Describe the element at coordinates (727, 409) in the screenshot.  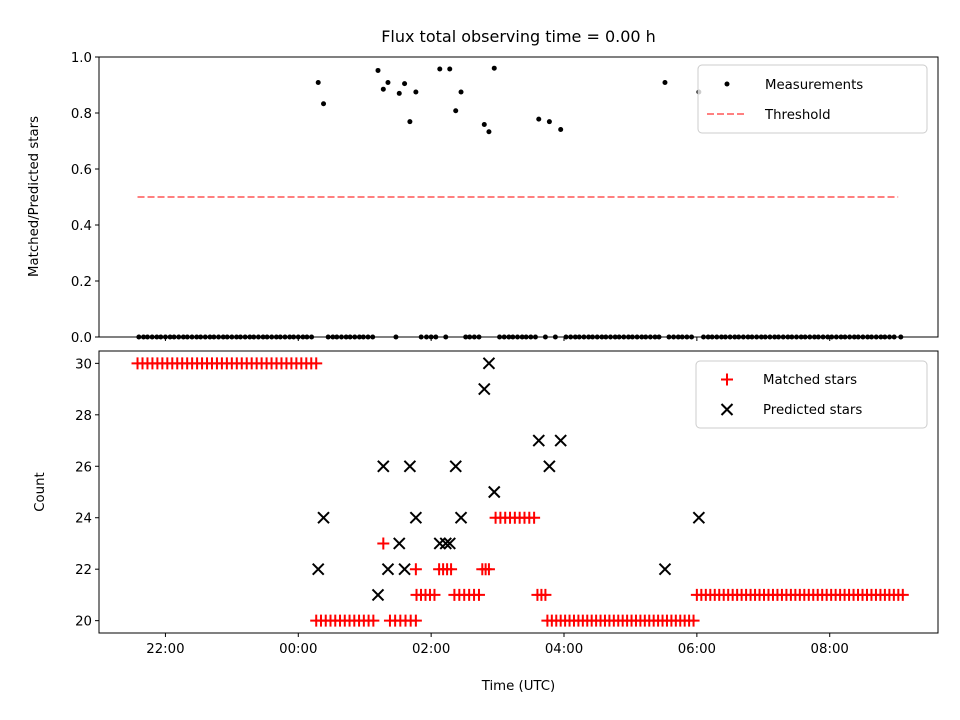
I see `legend-predicted-marker` at that location.